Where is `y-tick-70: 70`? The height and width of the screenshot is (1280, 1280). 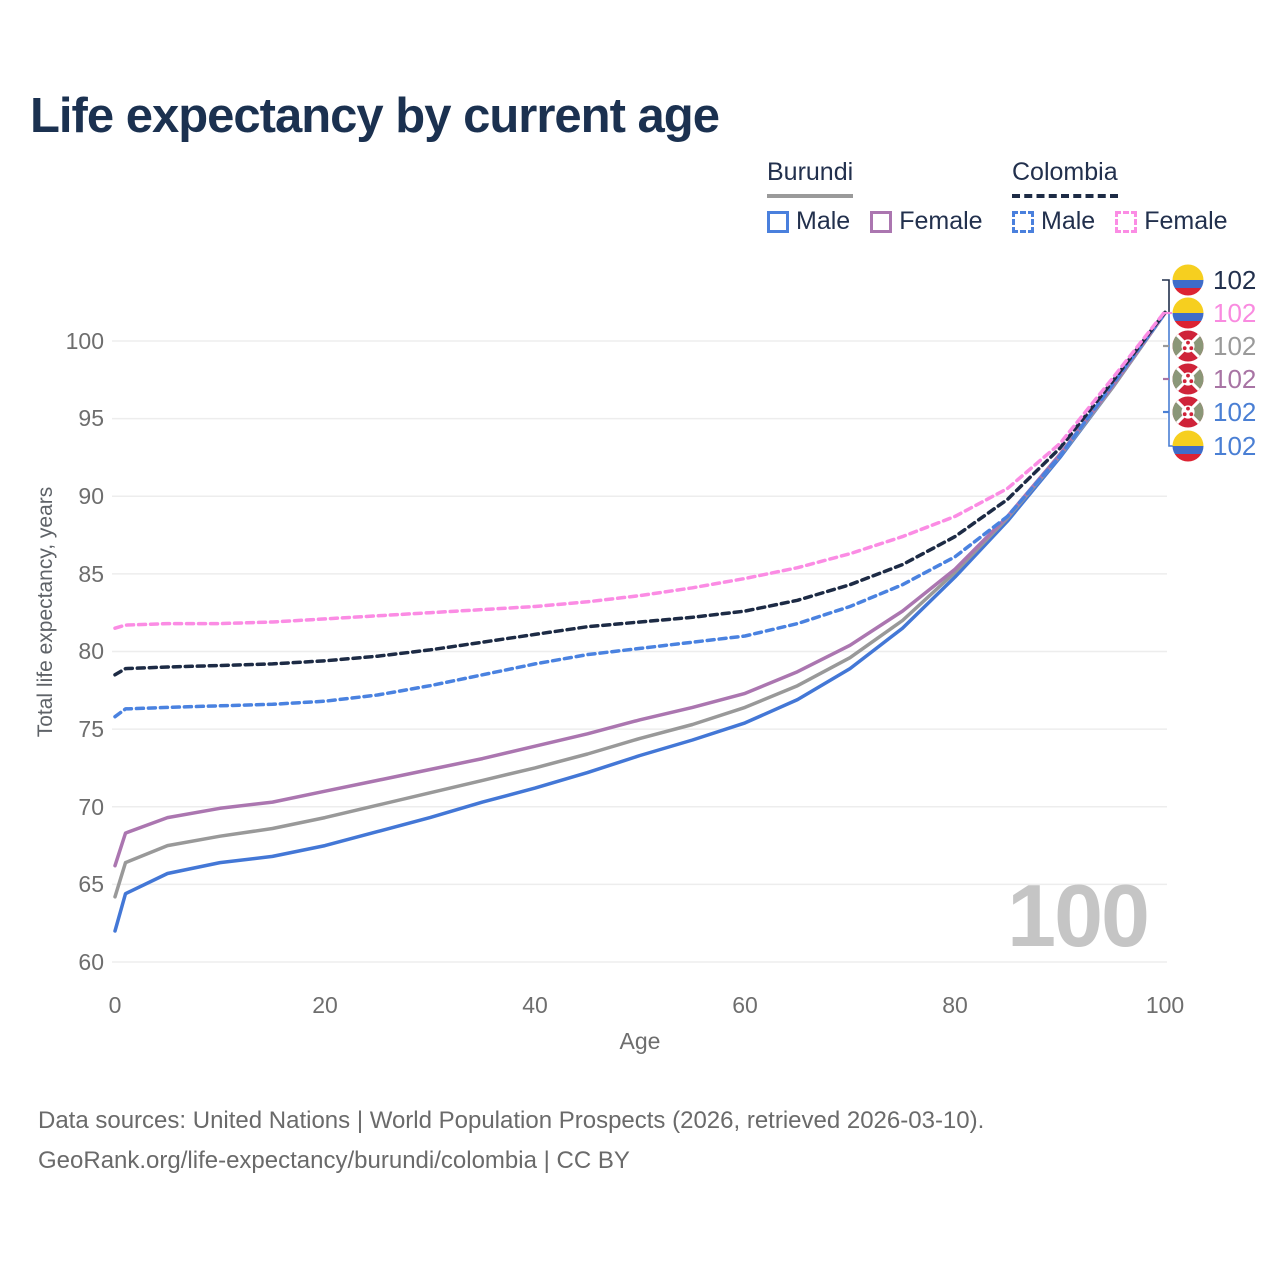
y-tick-70: 70 is located at coordinates (91, 807).